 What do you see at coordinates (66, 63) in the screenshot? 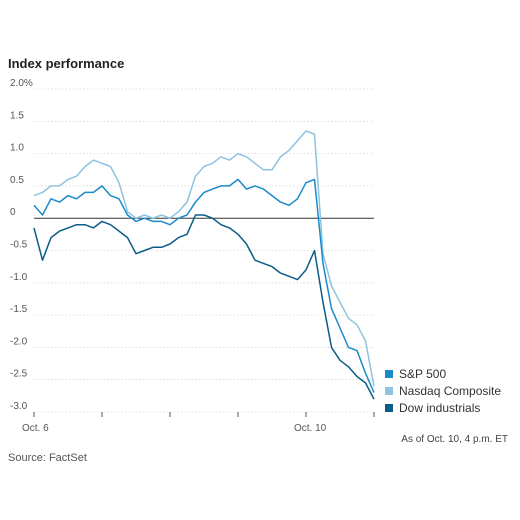
I see `chart-title: Index performance` at bounding box center [66, 63].